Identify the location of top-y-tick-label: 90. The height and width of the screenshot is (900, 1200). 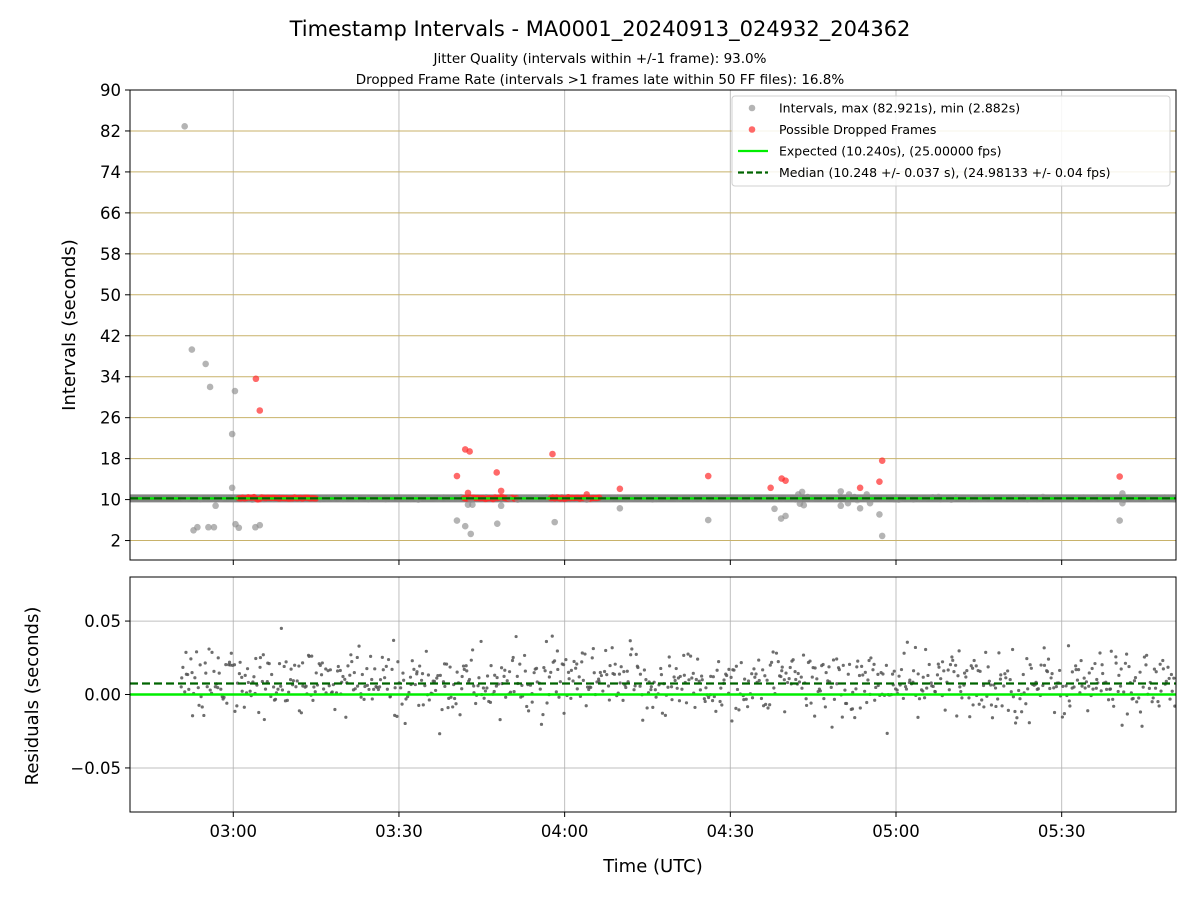
(110, 90).